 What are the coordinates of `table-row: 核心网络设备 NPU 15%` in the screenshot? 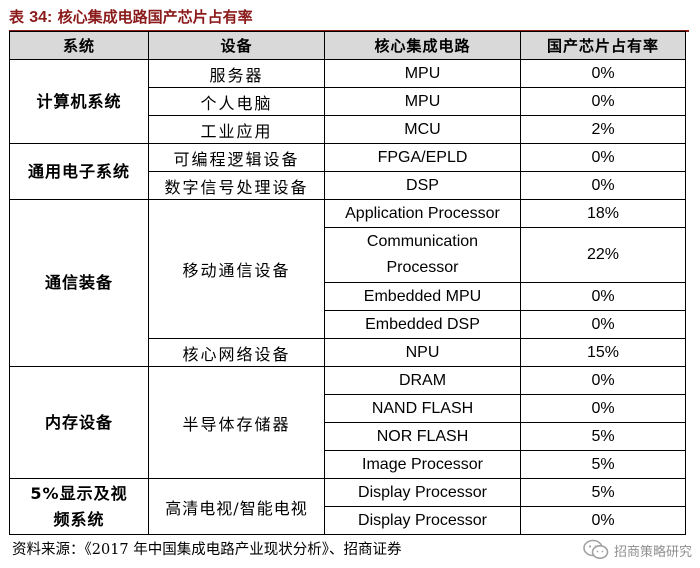 It's located at (348, 352).